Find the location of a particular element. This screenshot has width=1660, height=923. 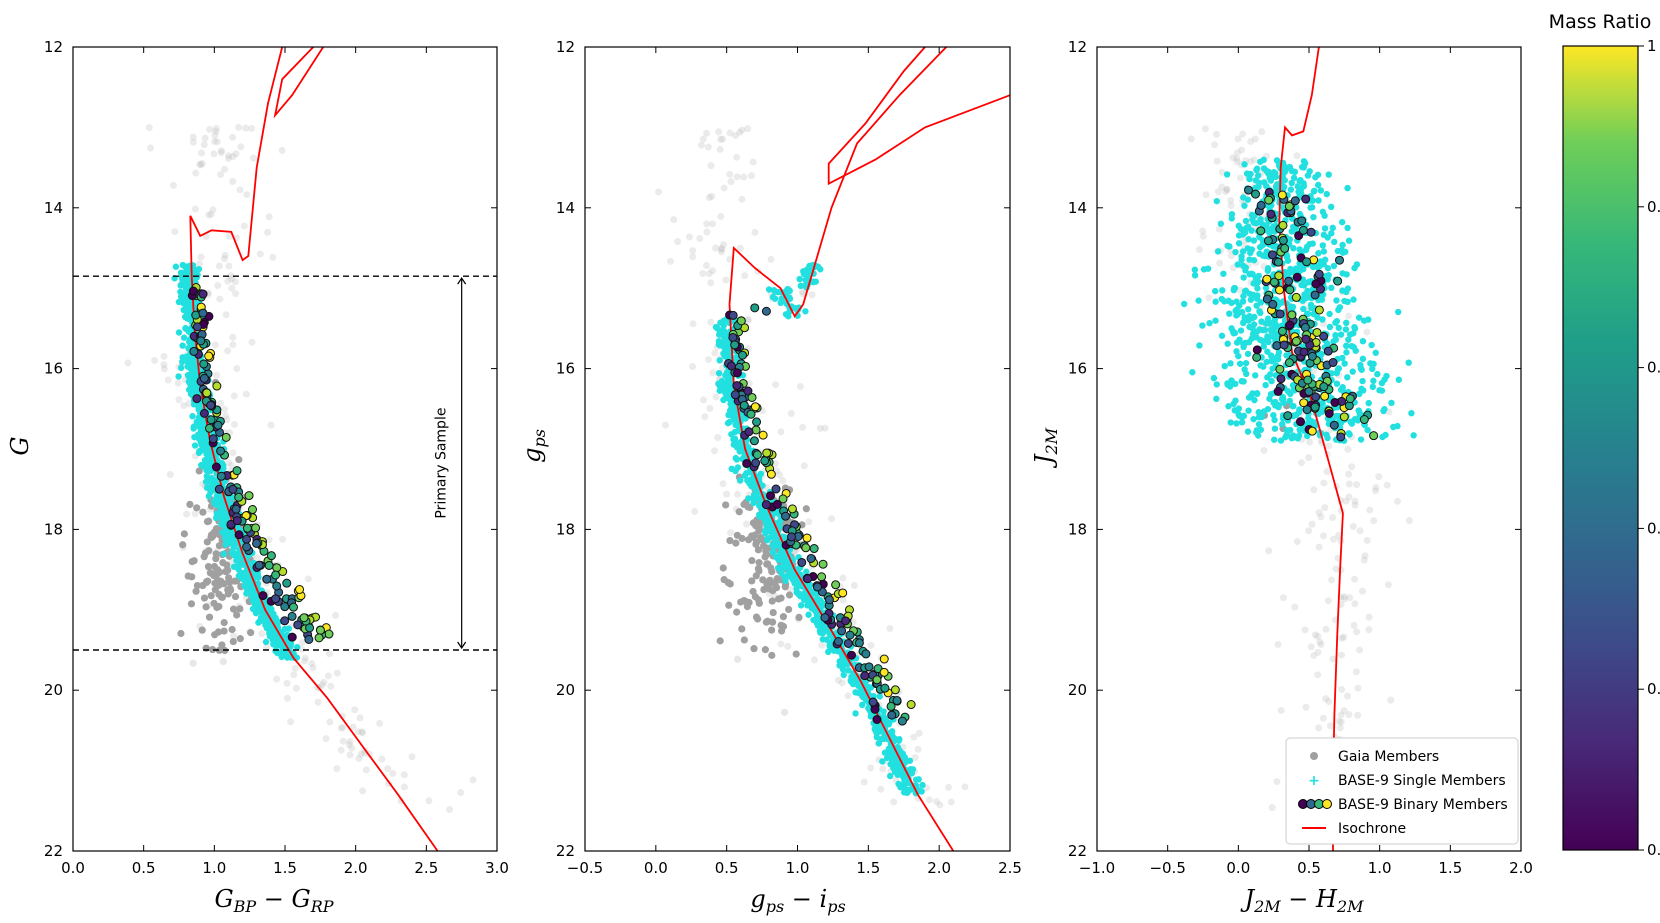

colorbar-ticks: 0.5 0.6 0.7 0.8 0.9 1 is located at coordinates (1649, 448).